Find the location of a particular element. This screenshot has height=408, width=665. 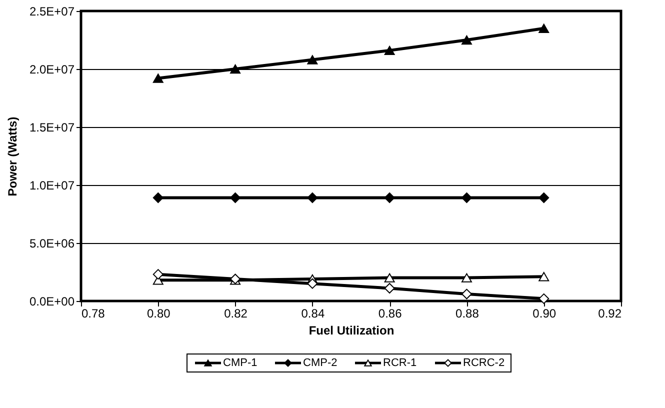

y-tick-label: 1.0E+07 is located at coordinates (52, 185).